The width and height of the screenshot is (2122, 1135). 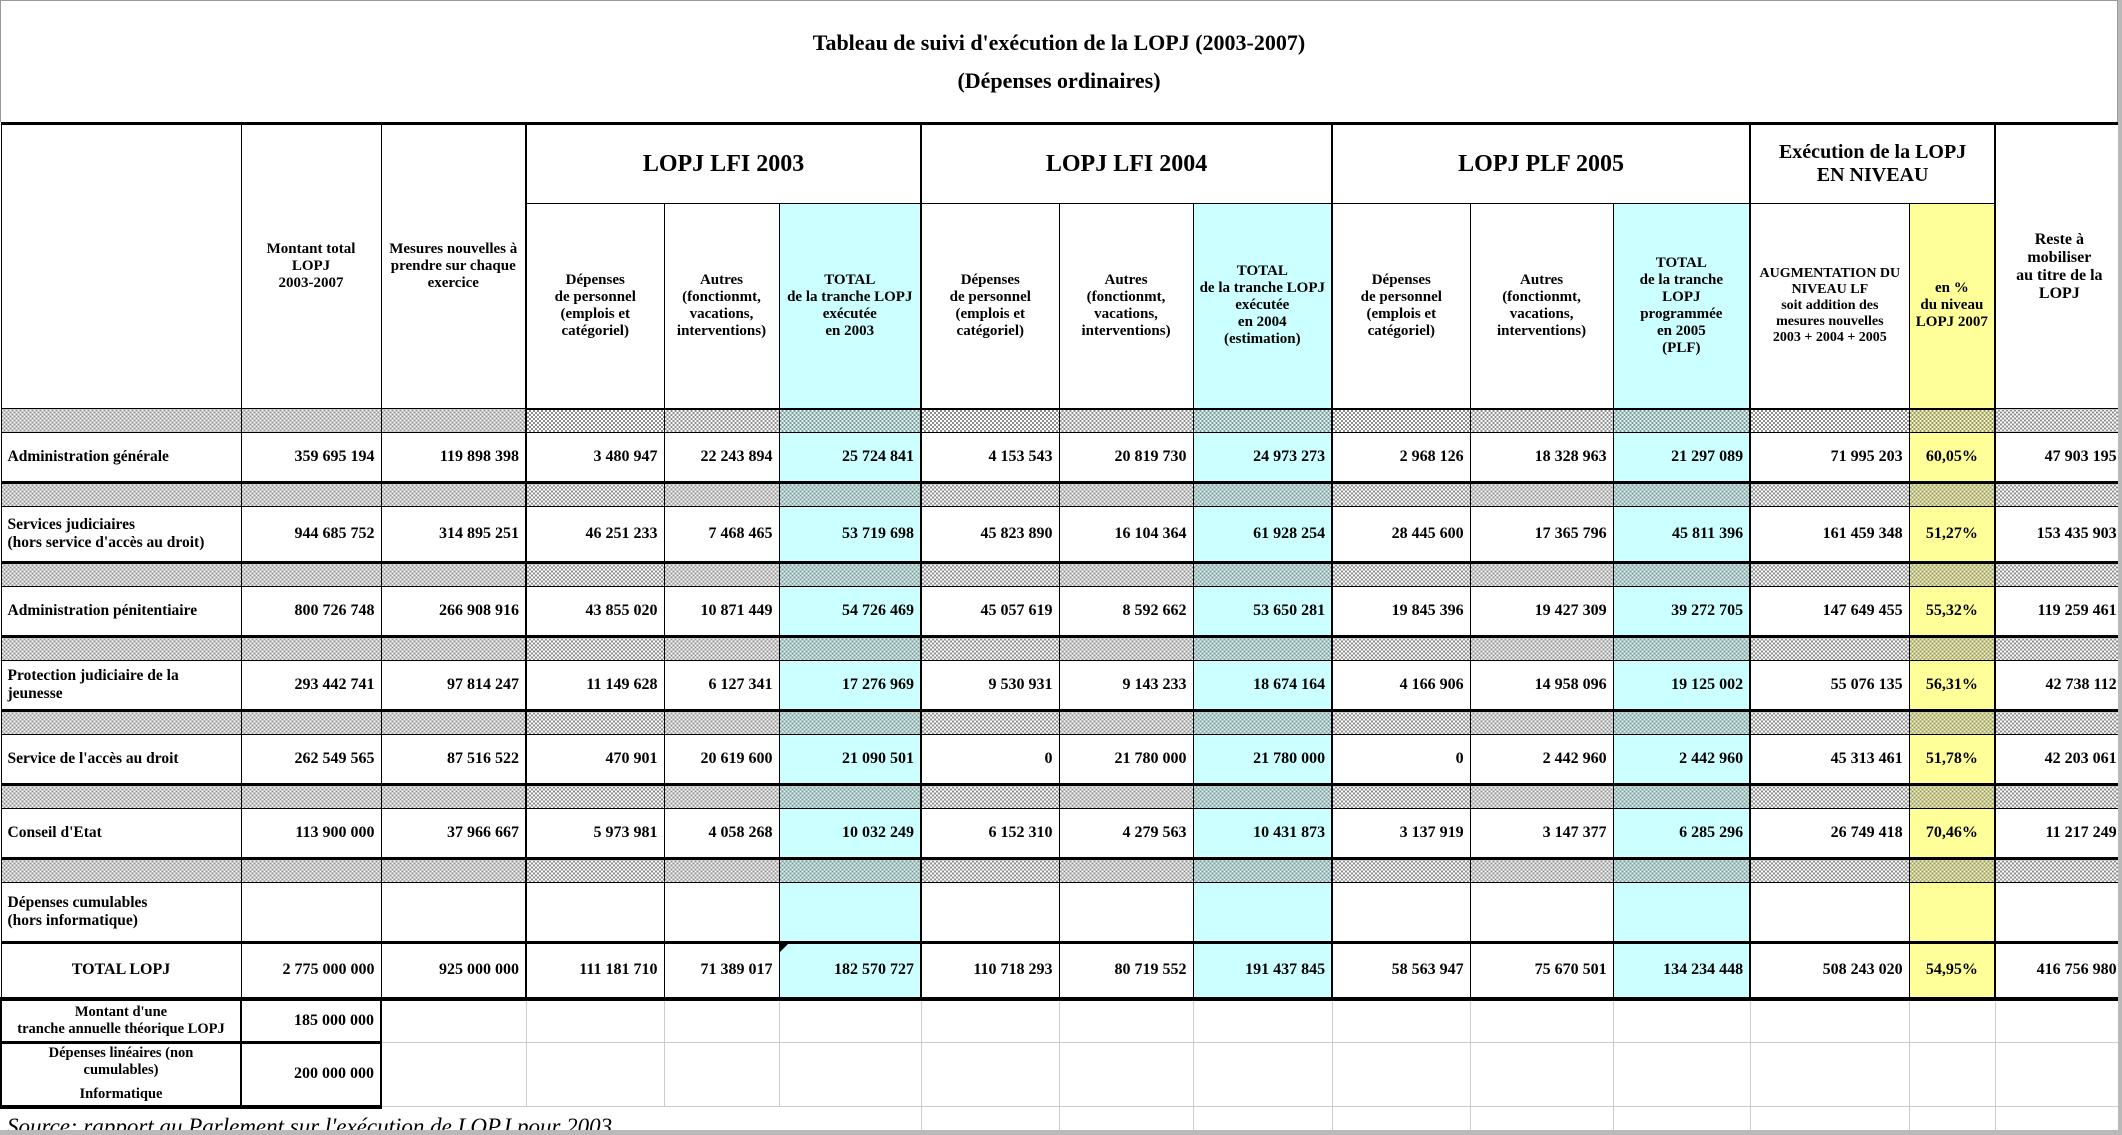 I want to click on cell: 10 032 249, so click(x=850, y=833).